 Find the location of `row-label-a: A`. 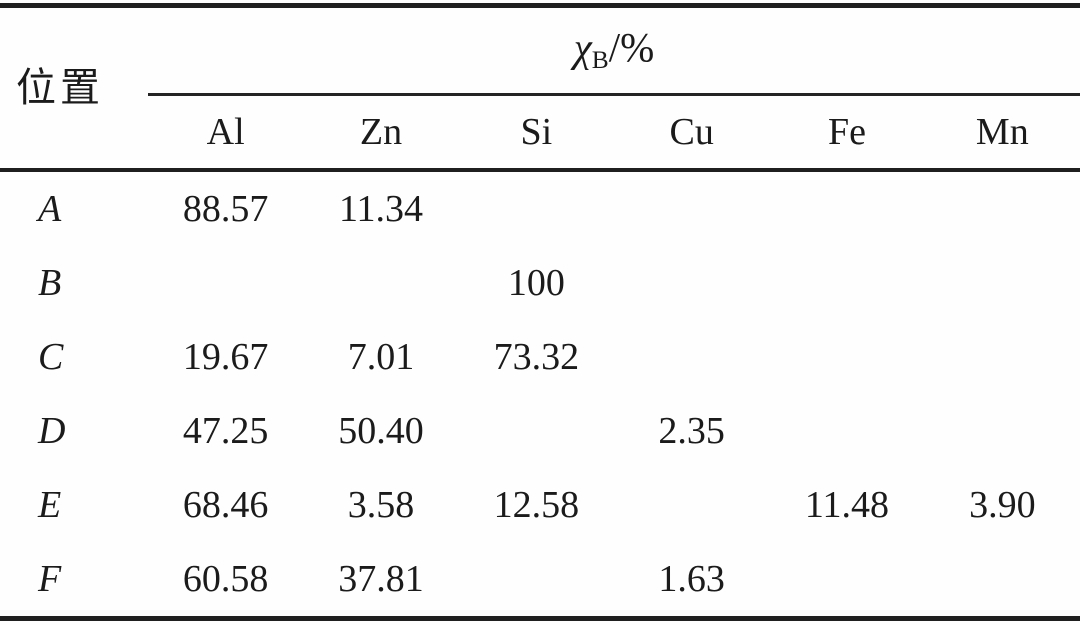

row-label-a: A is located at coordinates (50, 209).